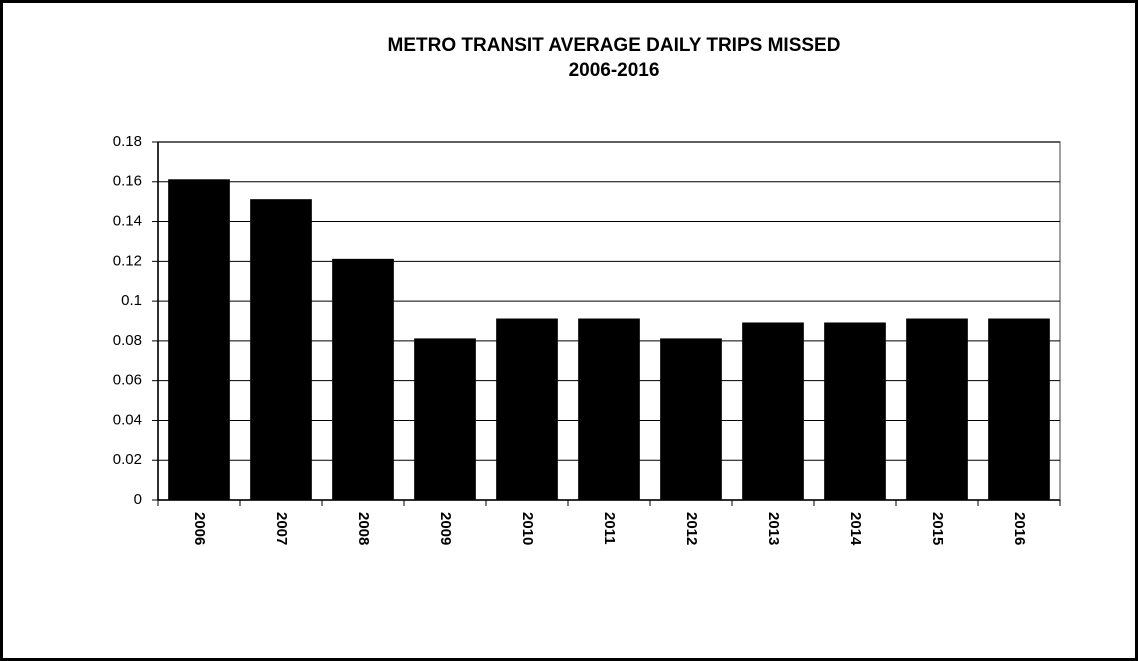 The image size is (1138, 661). Describe the element at coordinates (773, 528) in the screenshot. I see `x-tick-label: 2013` at that location.